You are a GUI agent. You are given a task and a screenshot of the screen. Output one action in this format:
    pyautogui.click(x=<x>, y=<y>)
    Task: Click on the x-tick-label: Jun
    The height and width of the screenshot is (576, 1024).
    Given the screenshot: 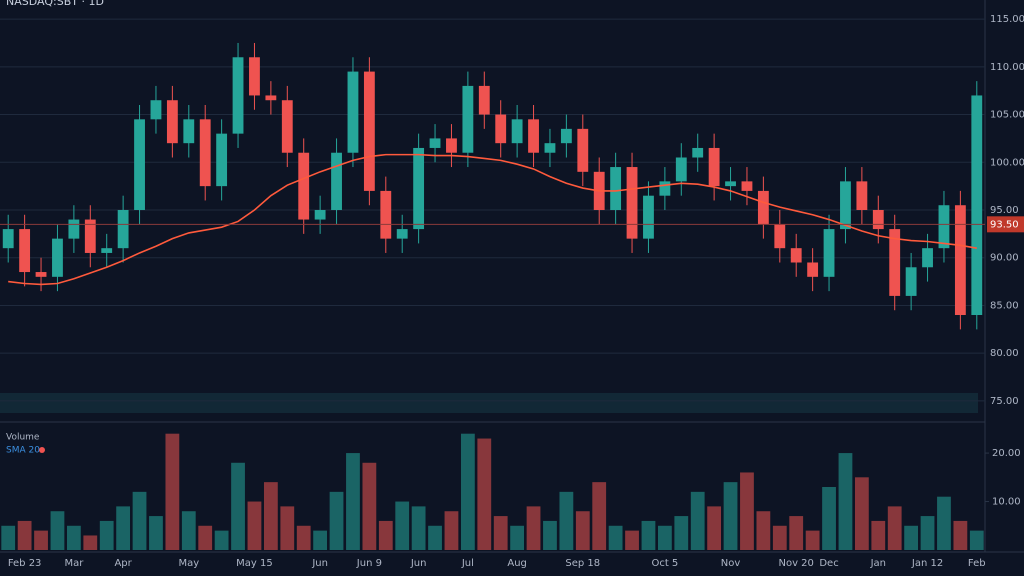 What is the action you would take?
    pyautogui.click(x=418, y=563)
    